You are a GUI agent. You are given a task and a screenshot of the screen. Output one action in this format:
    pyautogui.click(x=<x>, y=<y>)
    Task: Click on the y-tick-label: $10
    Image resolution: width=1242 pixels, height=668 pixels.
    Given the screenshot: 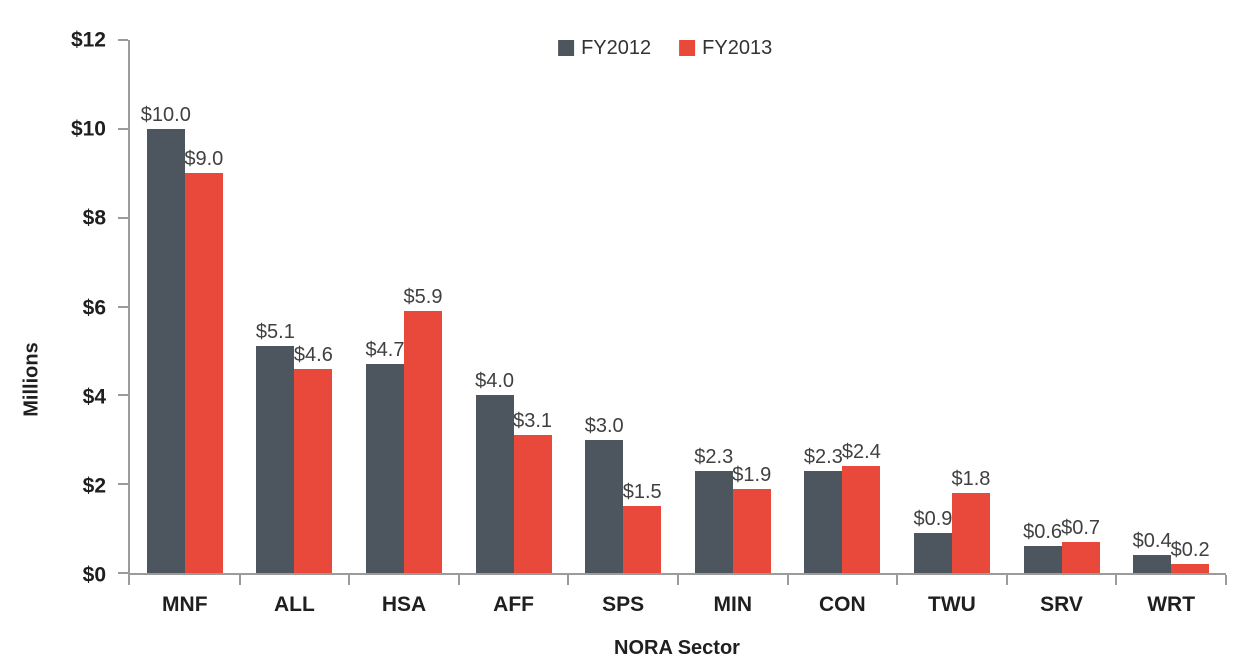 What is the action you would take?
    pyautogui.click(x=88, y=129)
    